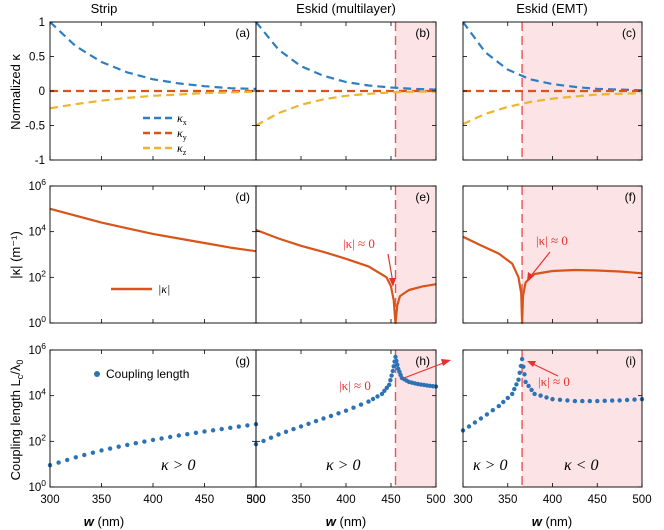 The width and height of the screenshot is (664, 530). I want to click on legend-label-kx: κx, so click(182, 119).